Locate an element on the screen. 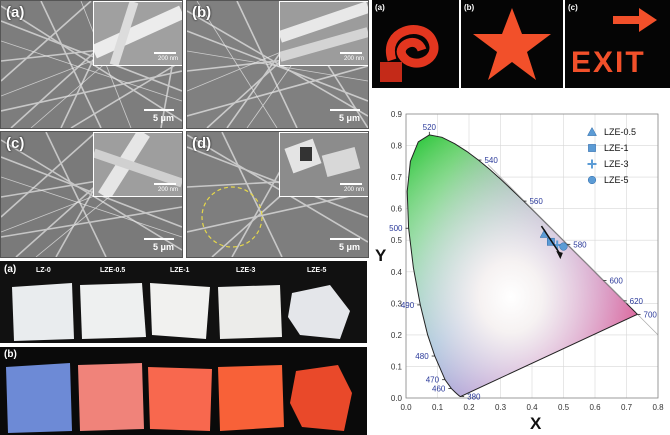 This screenshot has width=670, height=435. wavelength-label: 700 is located at coordinates (651, 314).